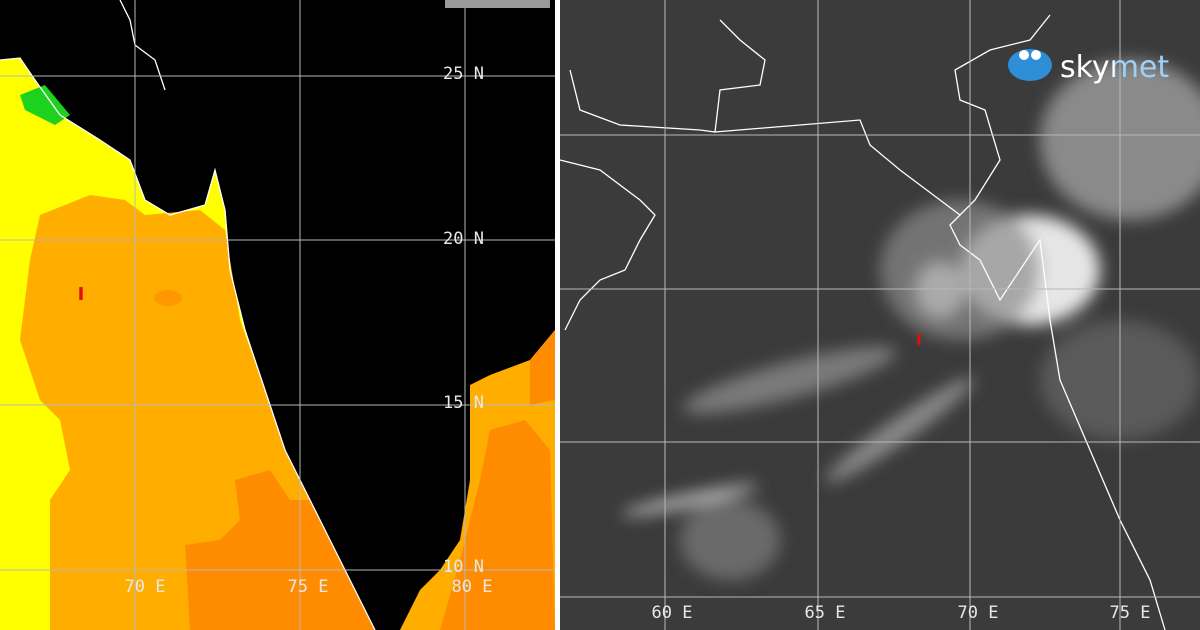 Image resolution: width=1200 pixels, height=630 pixels. Describe the element at coordinates (463, 74) in the screenshot. I see `lat-label: 25 N` at that location.